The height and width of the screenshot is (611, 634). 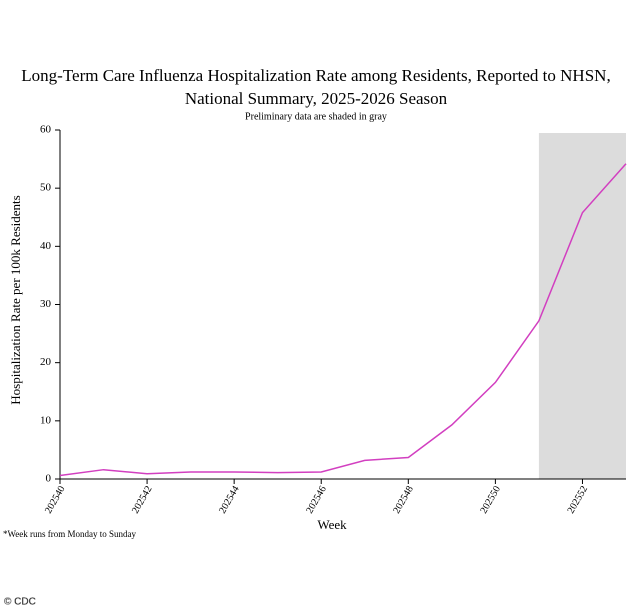 I want to click on x-tick-label: 202552, so click(x=578, y=499).